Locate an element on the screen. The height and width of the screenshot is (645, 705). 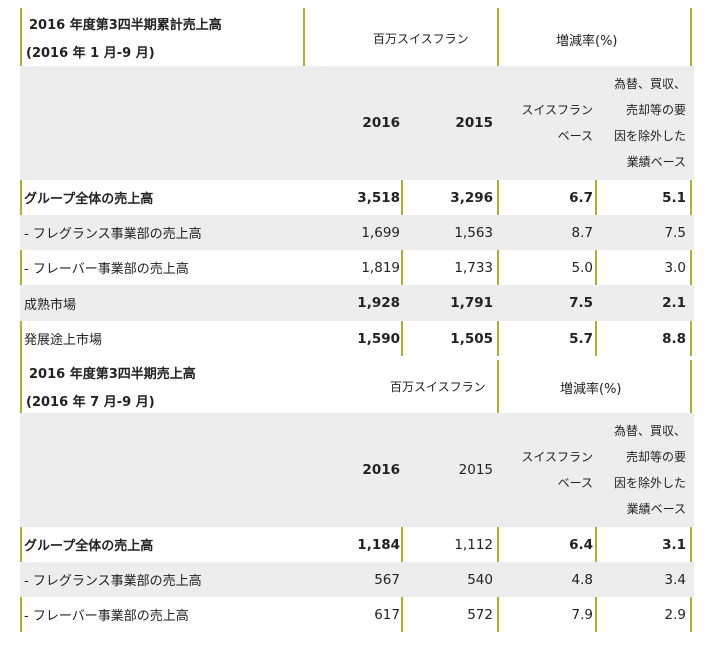
section-title: 2016 年度第3四半期累計売上高 is located at coordinates (125, 25).